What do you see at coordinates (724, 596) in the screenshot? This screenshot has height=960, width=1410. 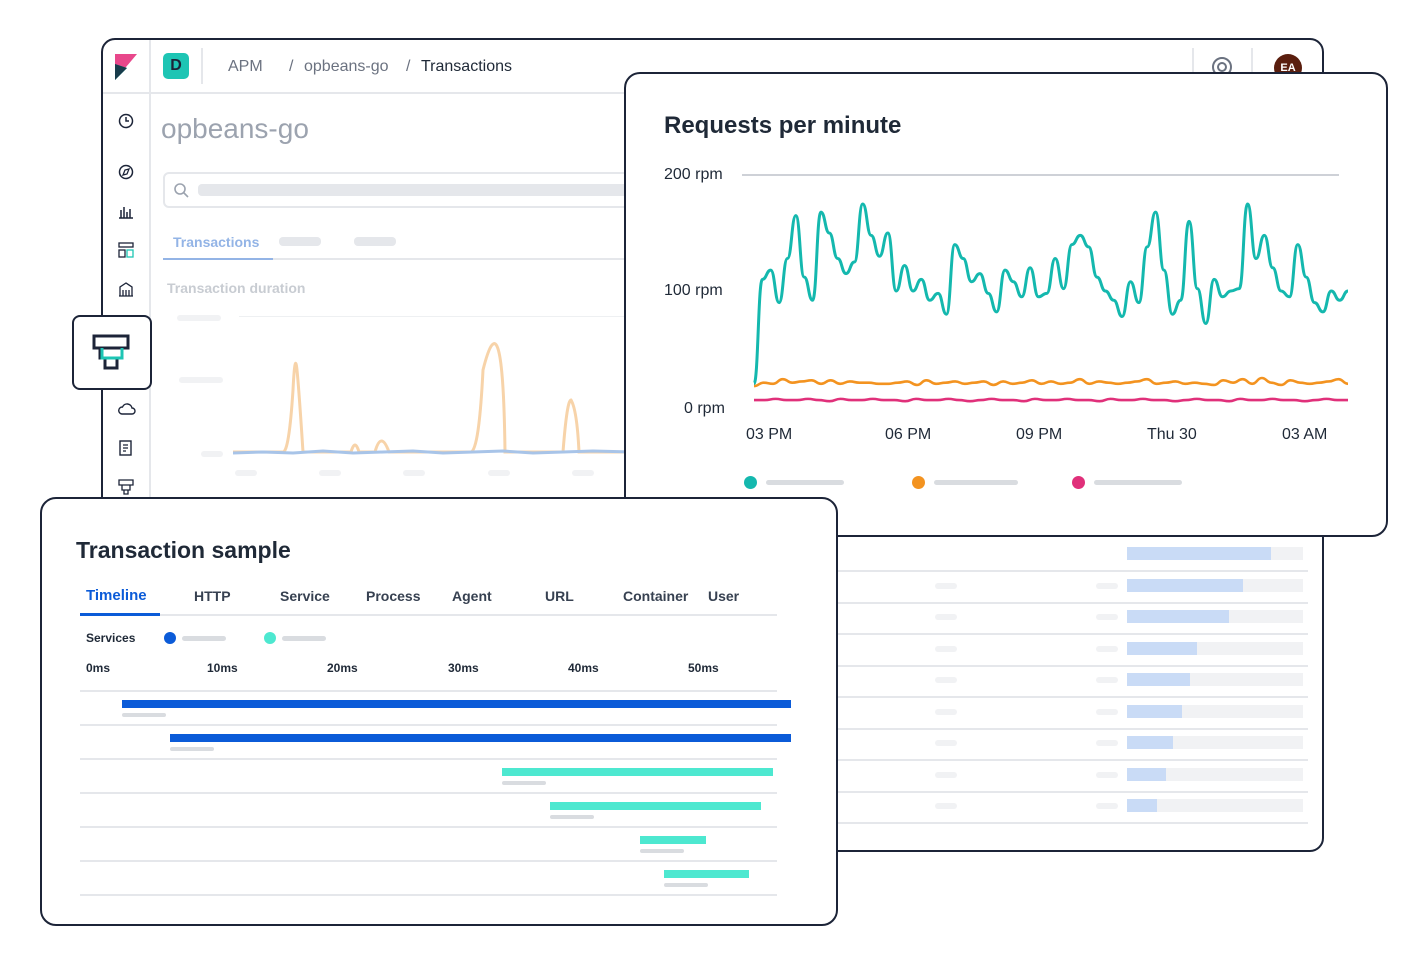 I see `tab-user: User` at bounding box center [724, 596].